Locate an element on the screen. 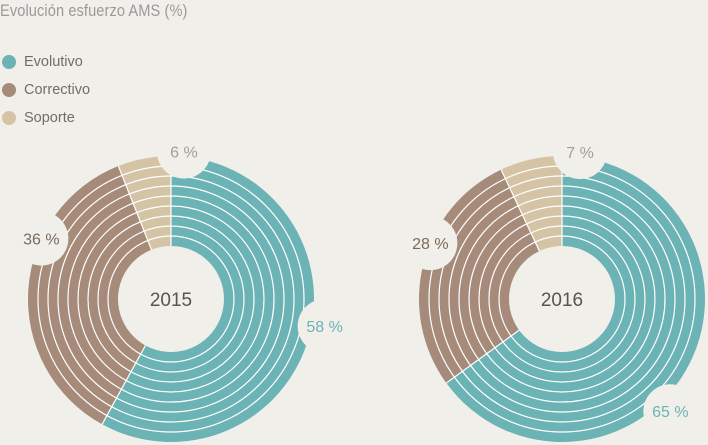 This screenshot has height=445, width=708. pct-label-evolutivo: 58 % is located at coordinates (324, 327).